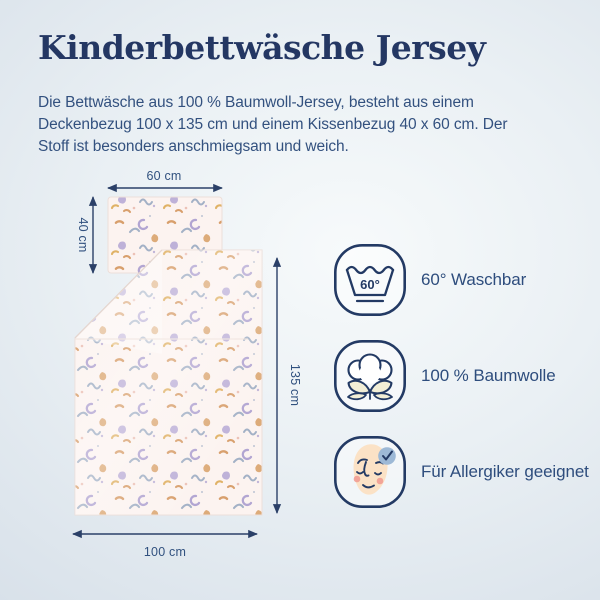  I want to click on allergy-check-icon, so click(370, 472).